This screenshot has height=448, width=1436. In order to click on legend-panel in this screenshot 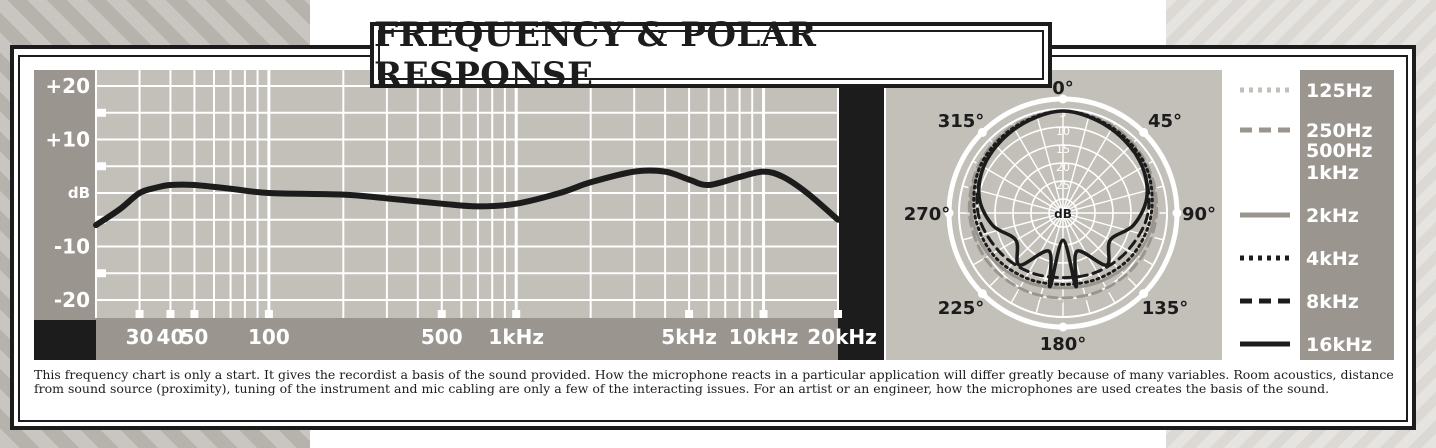, I will do `click(1347, 215)`.